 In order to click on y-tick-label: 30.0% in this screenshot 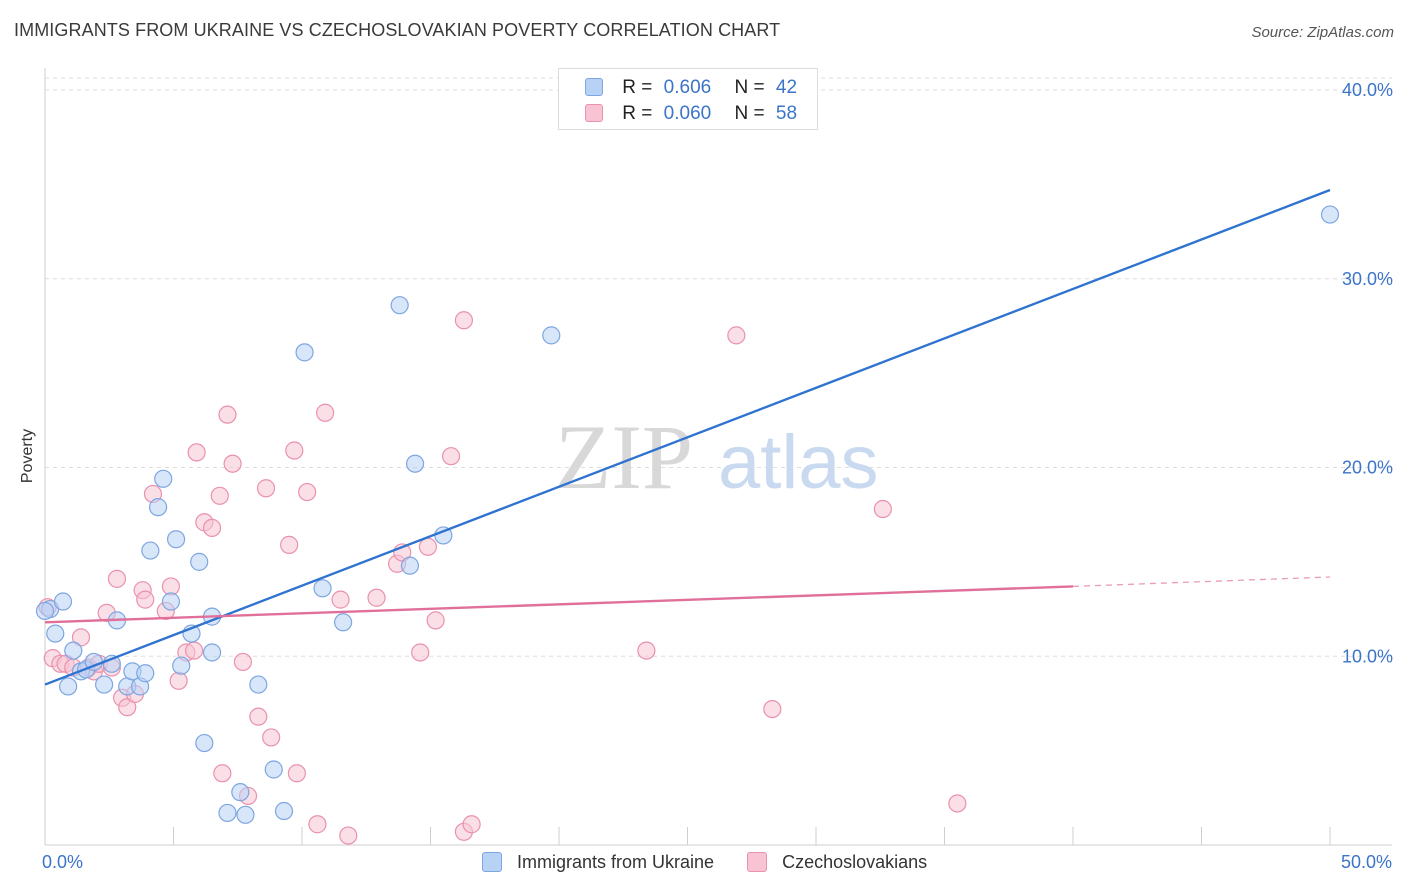, I will do `click(1367, 279)`.